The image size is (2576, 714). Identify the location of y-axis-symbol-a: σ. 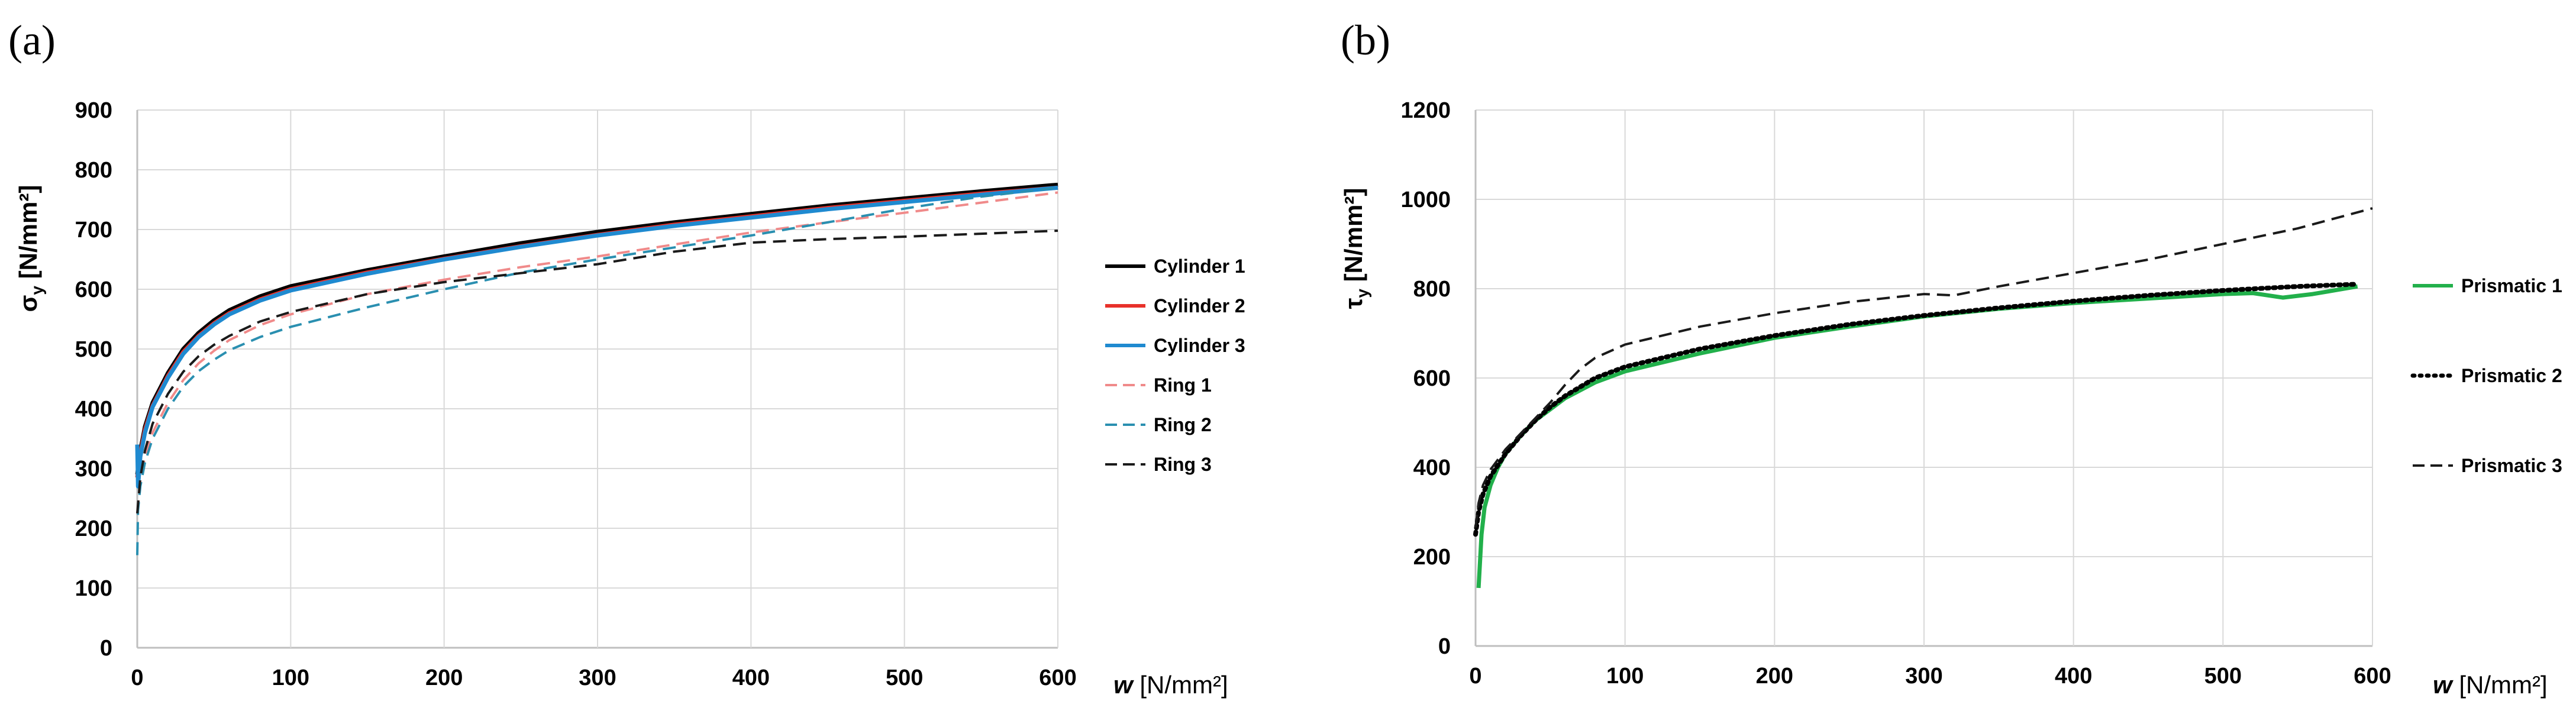
(28, 303).